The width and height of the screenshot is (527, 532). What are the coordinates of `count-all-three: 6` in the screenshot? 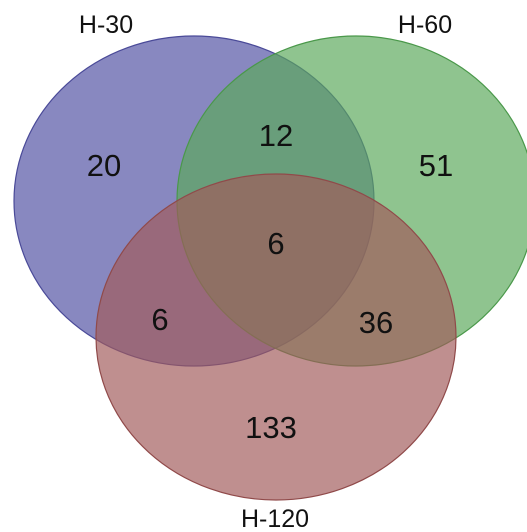 It's located at (275, 243).